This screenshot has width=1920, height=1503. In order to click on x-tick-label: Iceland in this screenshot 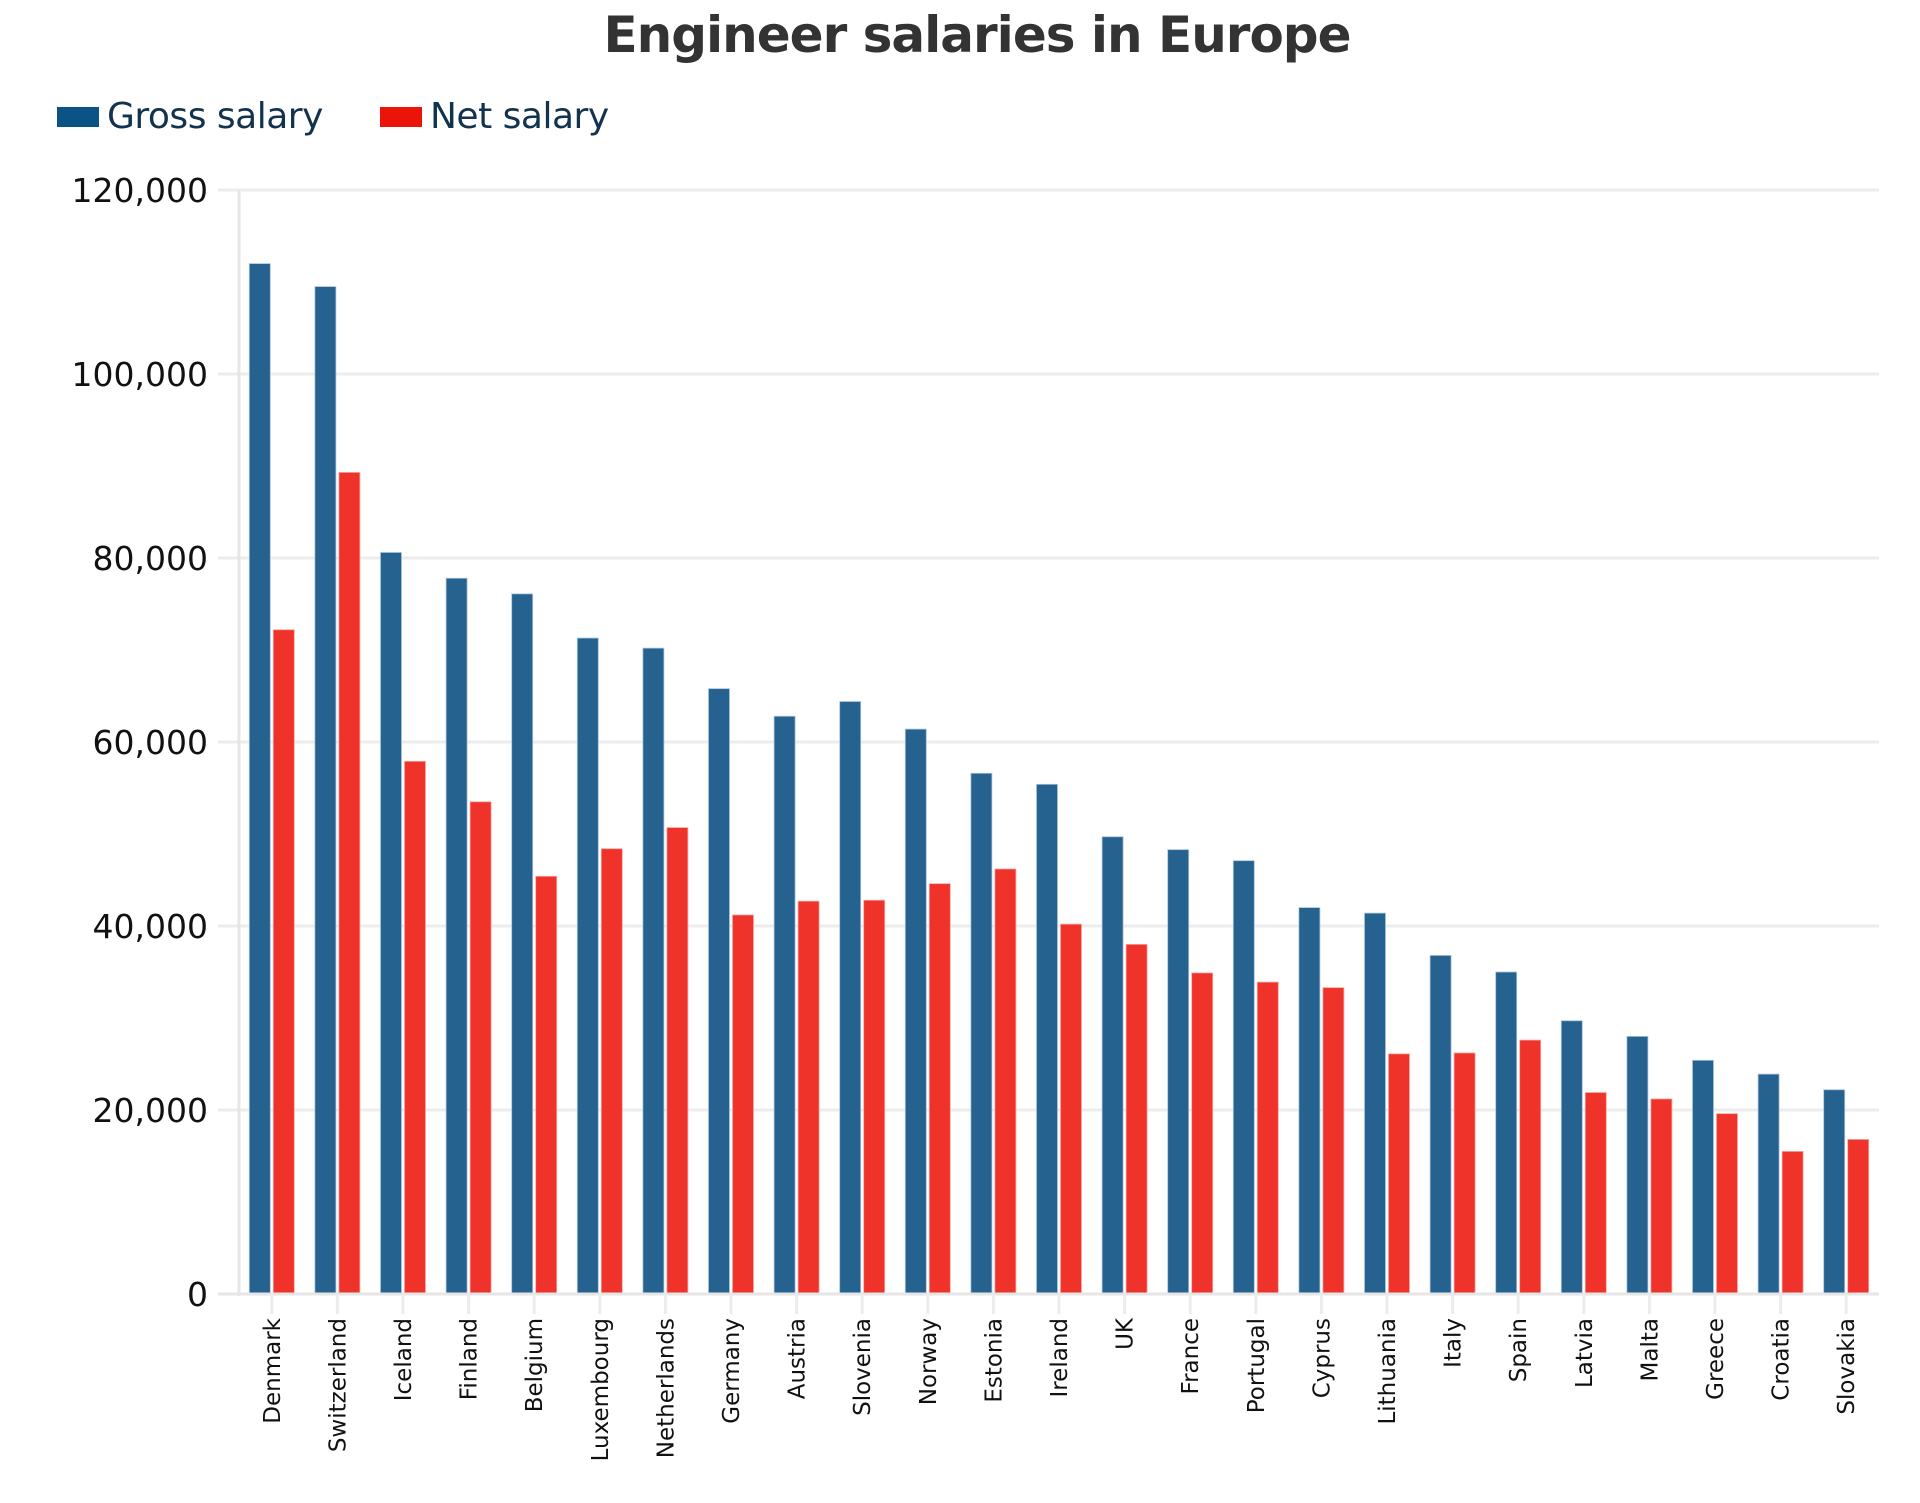, I will do `click(404, 1359)`.